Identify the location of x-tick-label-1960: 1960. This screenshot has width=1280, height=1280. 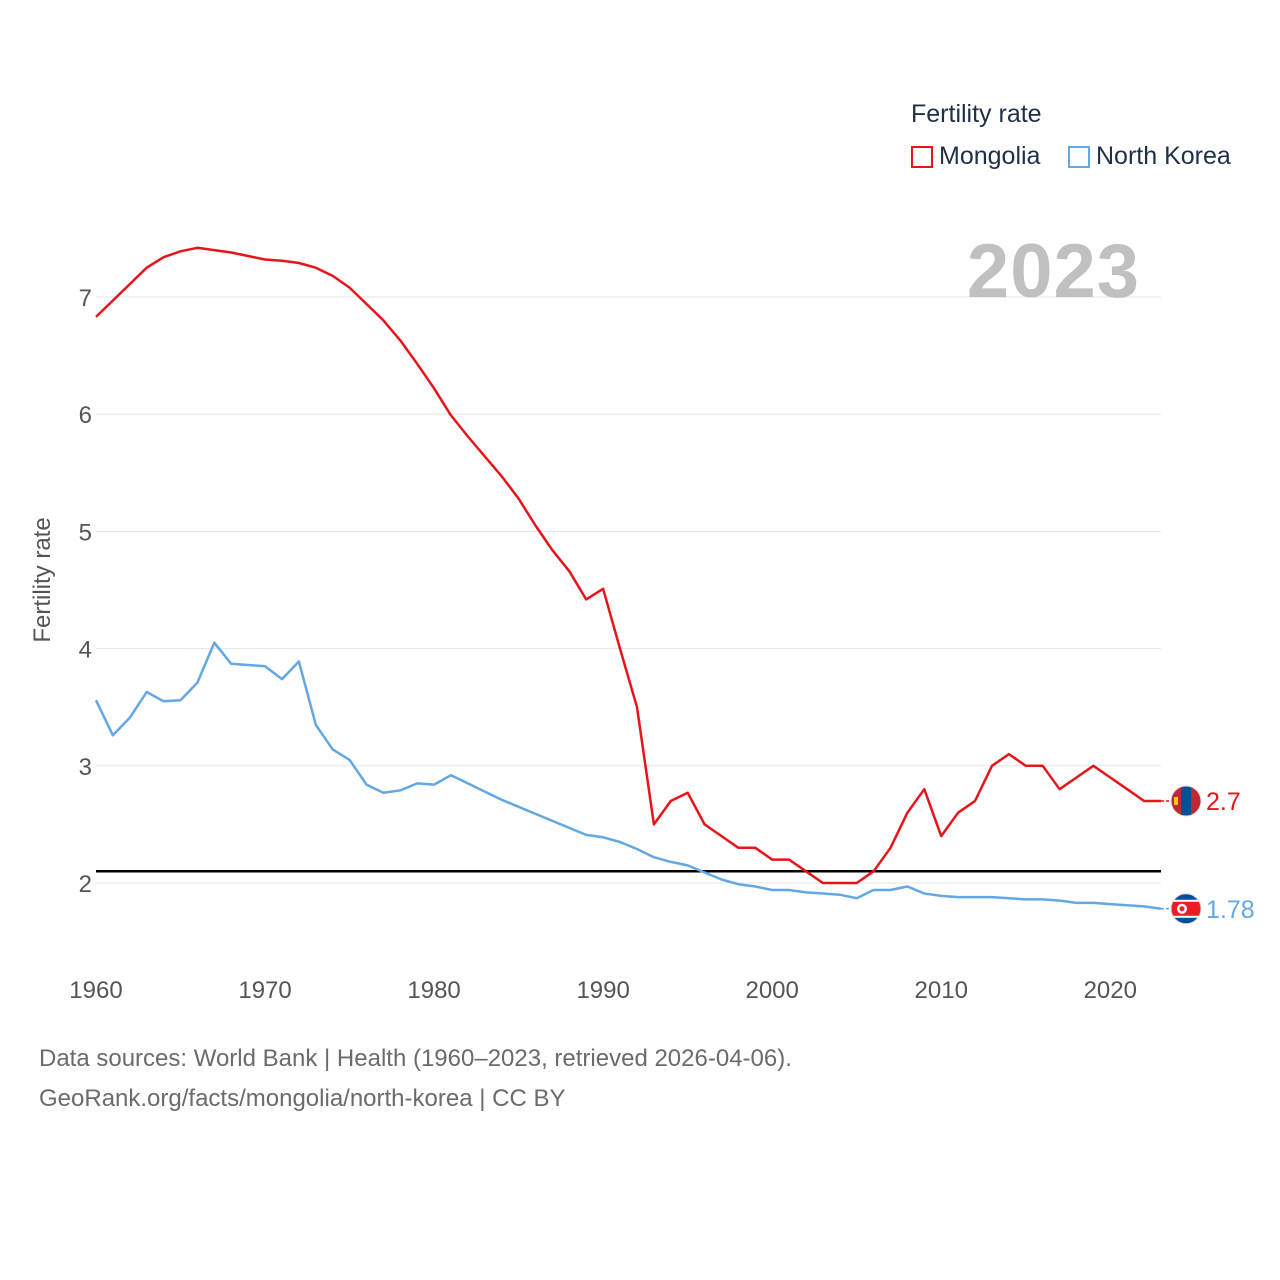
(95, 990).